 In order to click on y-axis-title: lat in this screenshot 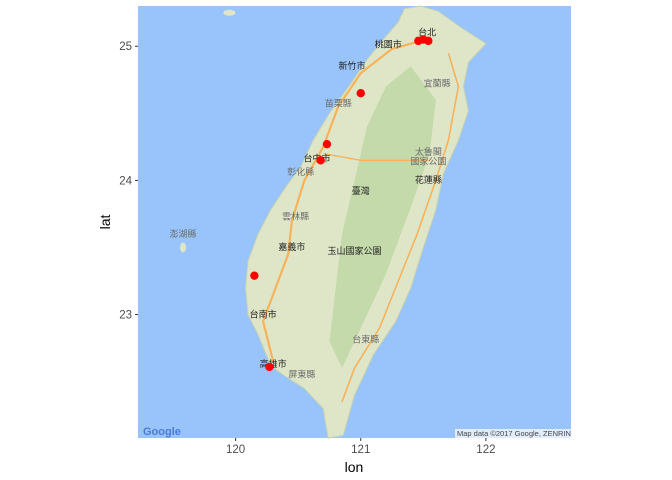, I will do `click(105, 222)`.